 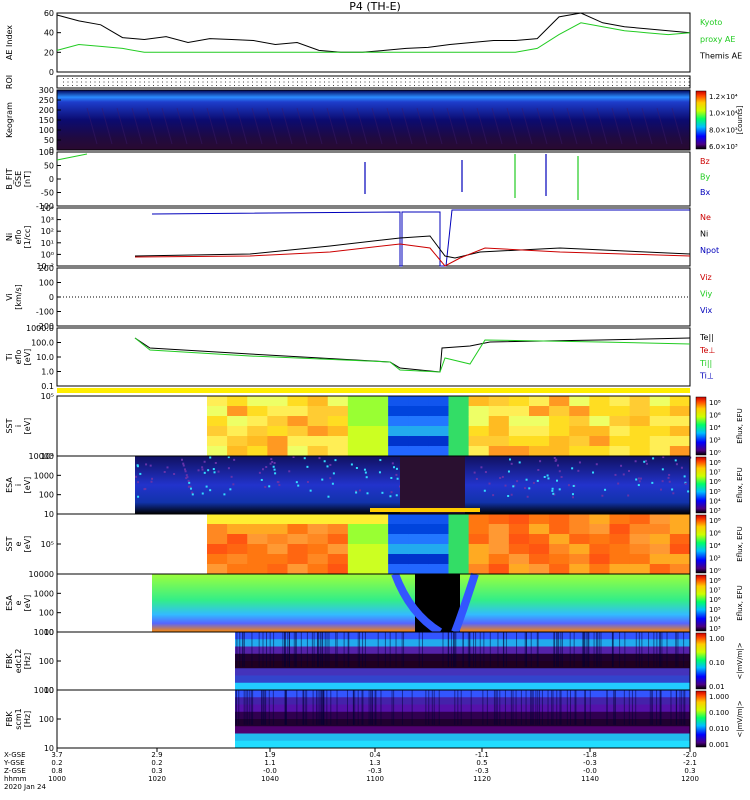 I want to click on y-tick-label: -100, so click(x=45, y=312).